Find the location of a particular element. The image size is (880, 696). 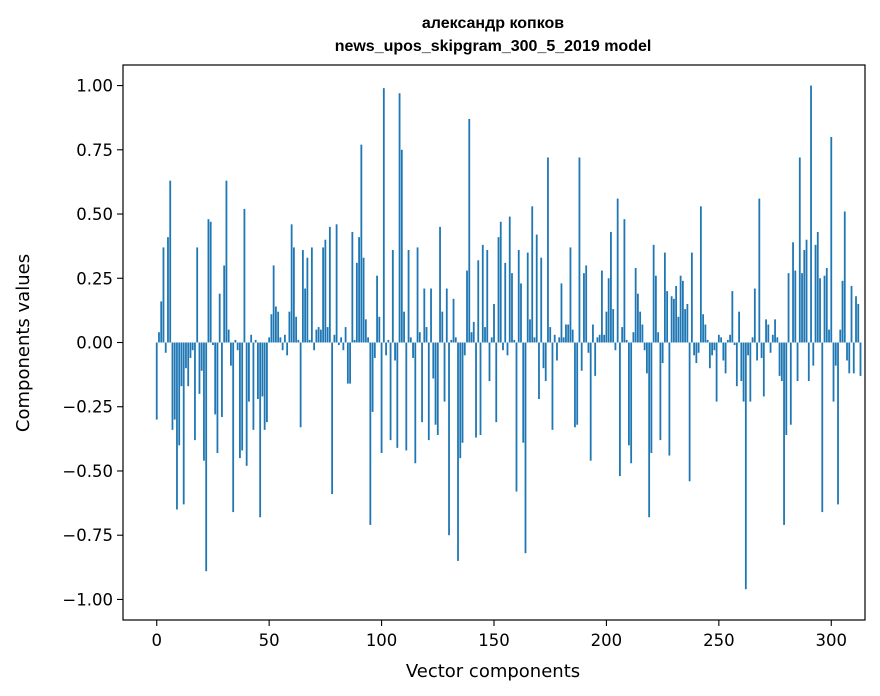

x-axis-ticks: 0 50 100 150 200 250 300 is located at coordinates (499, 635).